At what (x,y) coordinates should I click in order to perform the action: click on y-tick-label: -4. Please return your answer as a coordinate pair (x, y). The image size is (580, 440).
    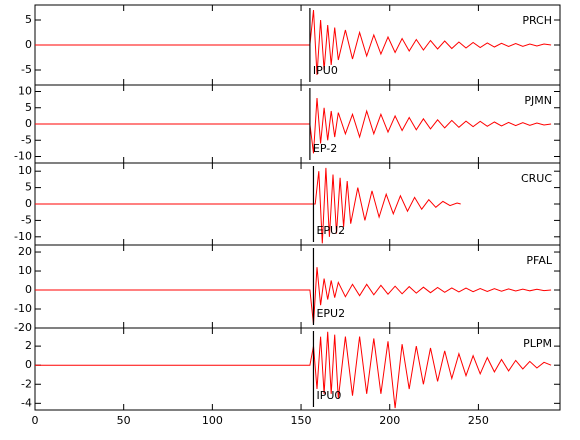
    Looking at the image, I should click on (26, 402).